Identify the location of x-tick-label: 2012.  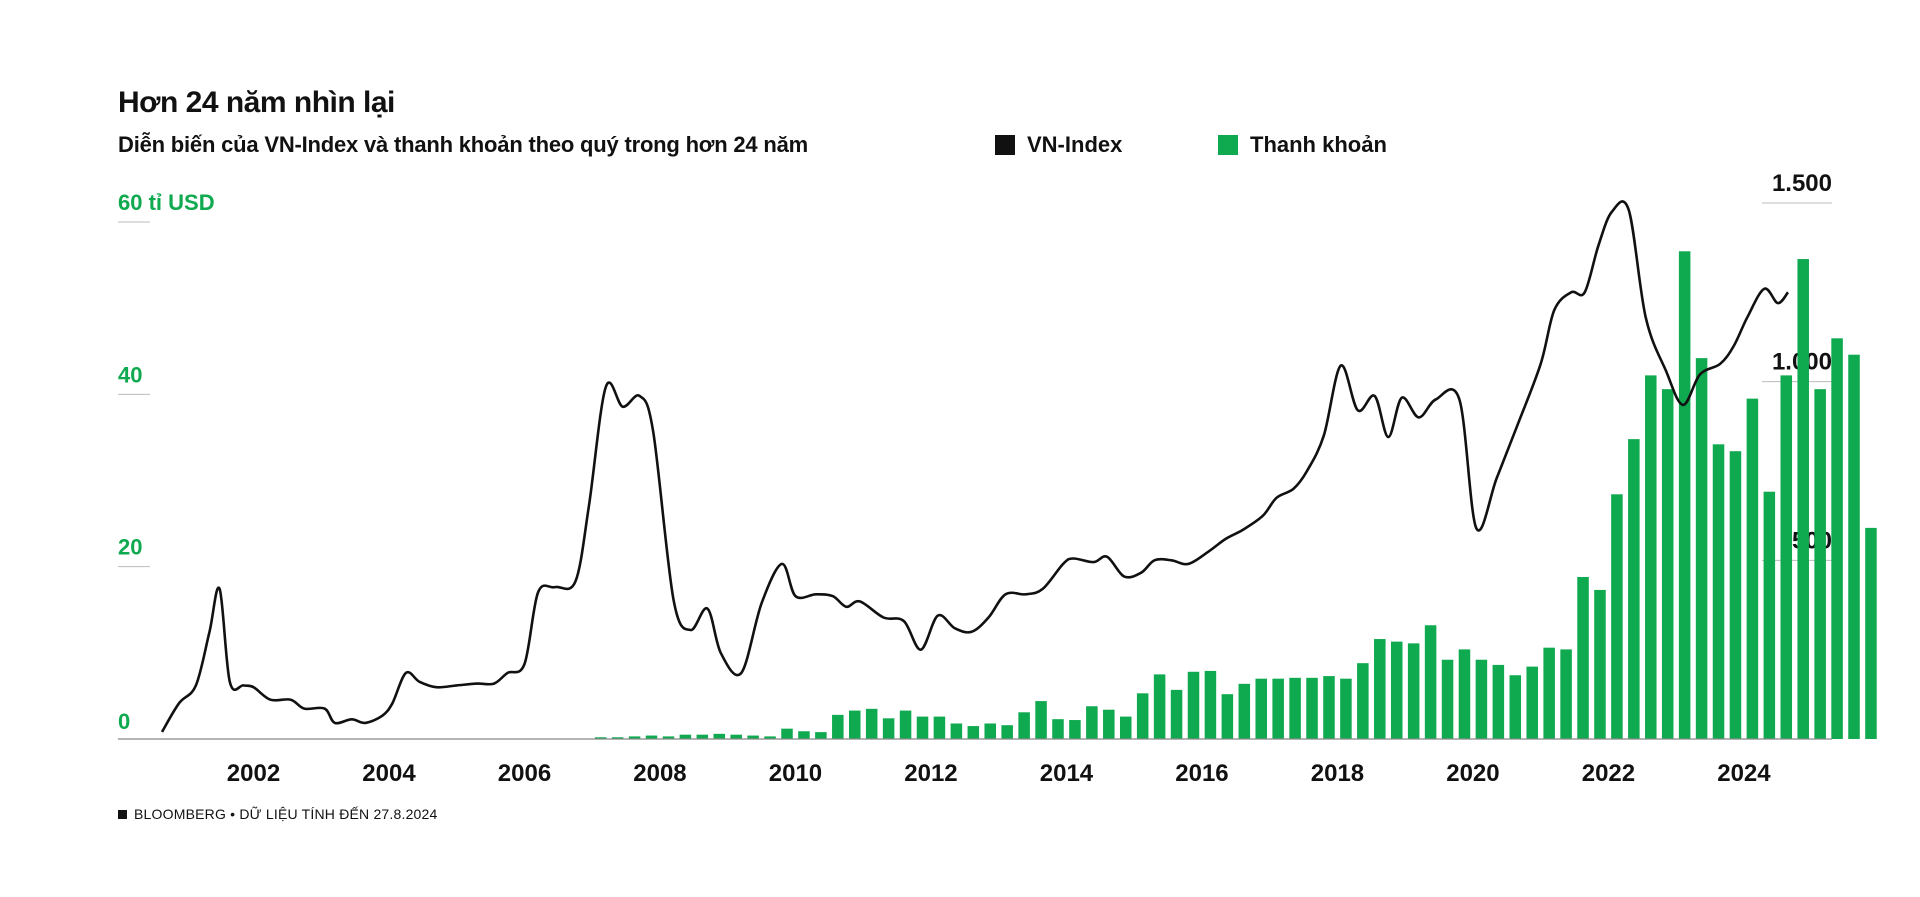
(930, 773).